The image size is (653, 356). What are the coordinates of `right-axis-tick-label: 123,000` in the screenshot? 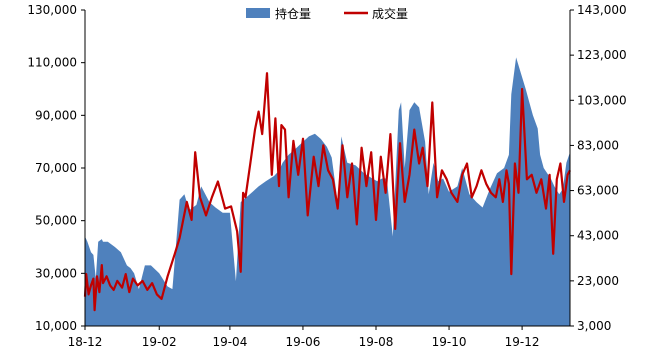 It's located at (602, 55).